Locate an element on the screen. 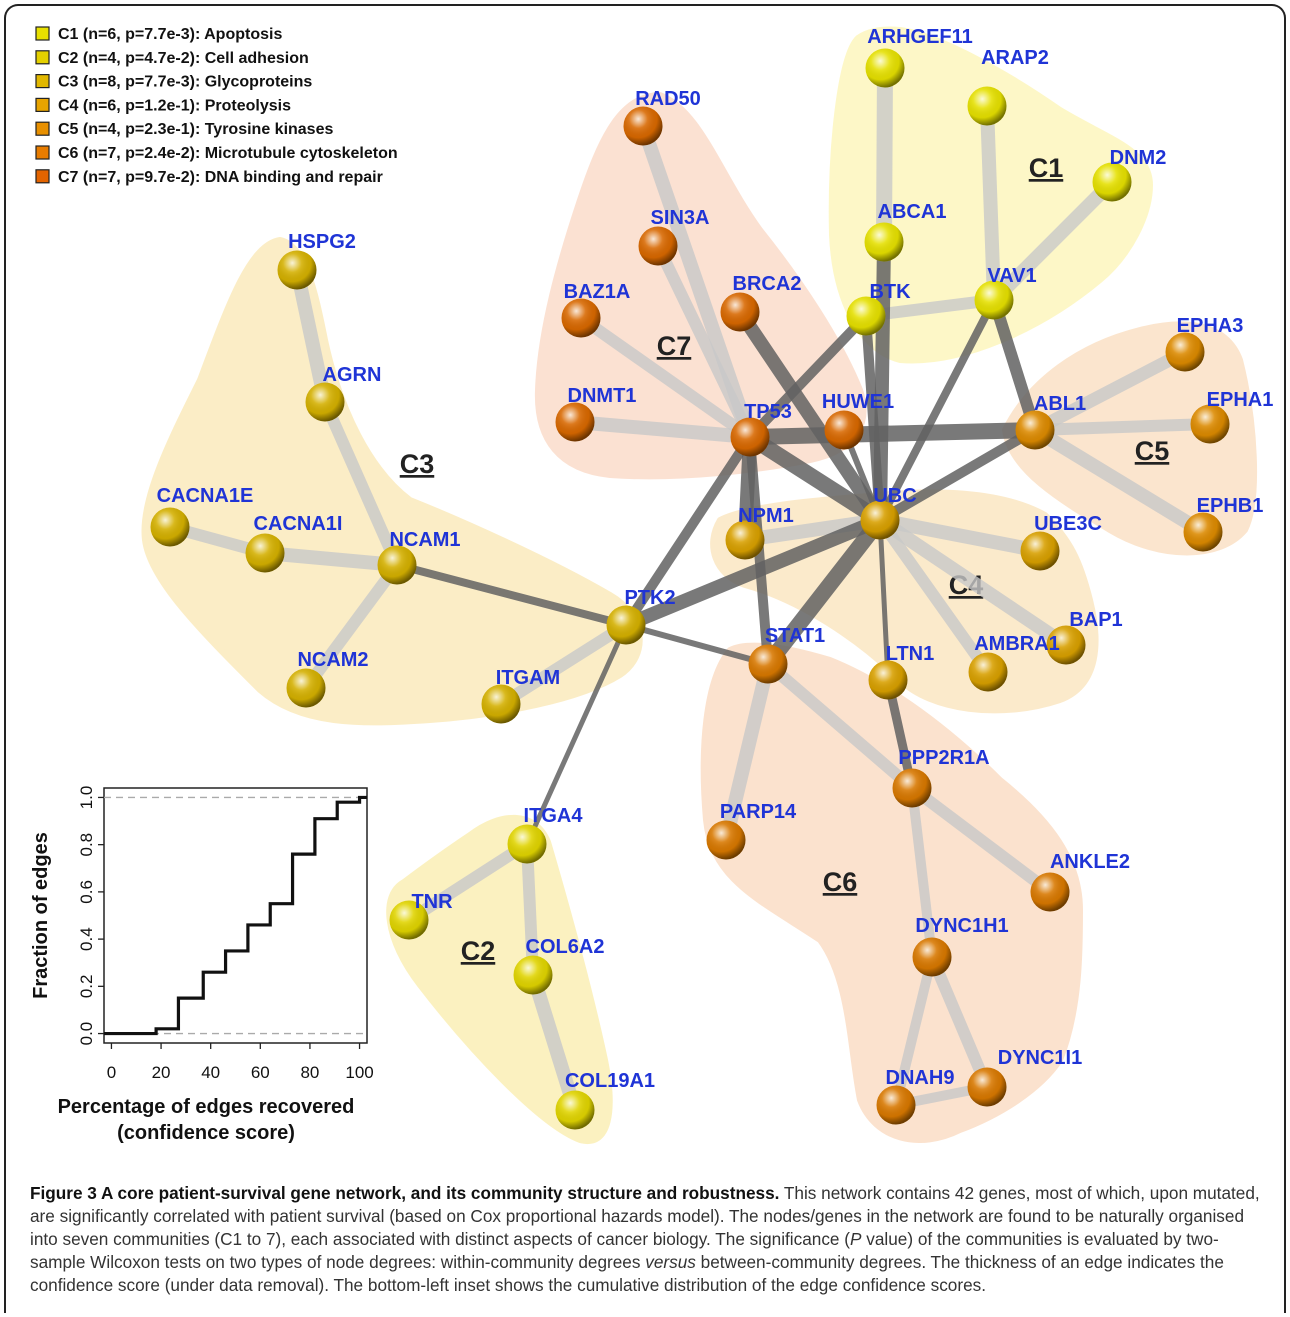 Image resolution: width=1290 pixels, height=1317 pixels. gene-label-sin3a: SIN3A is located at coordinates (680, 218).